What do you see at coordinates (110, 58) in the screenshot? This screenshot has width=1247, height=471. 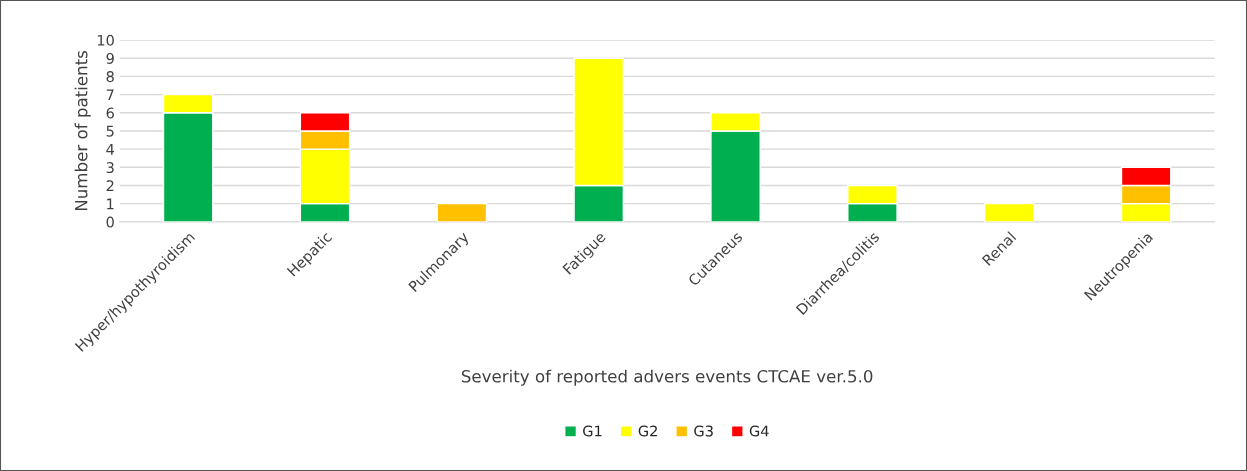 I see `y-tick-label: 9` at bounding box center [110, 58].